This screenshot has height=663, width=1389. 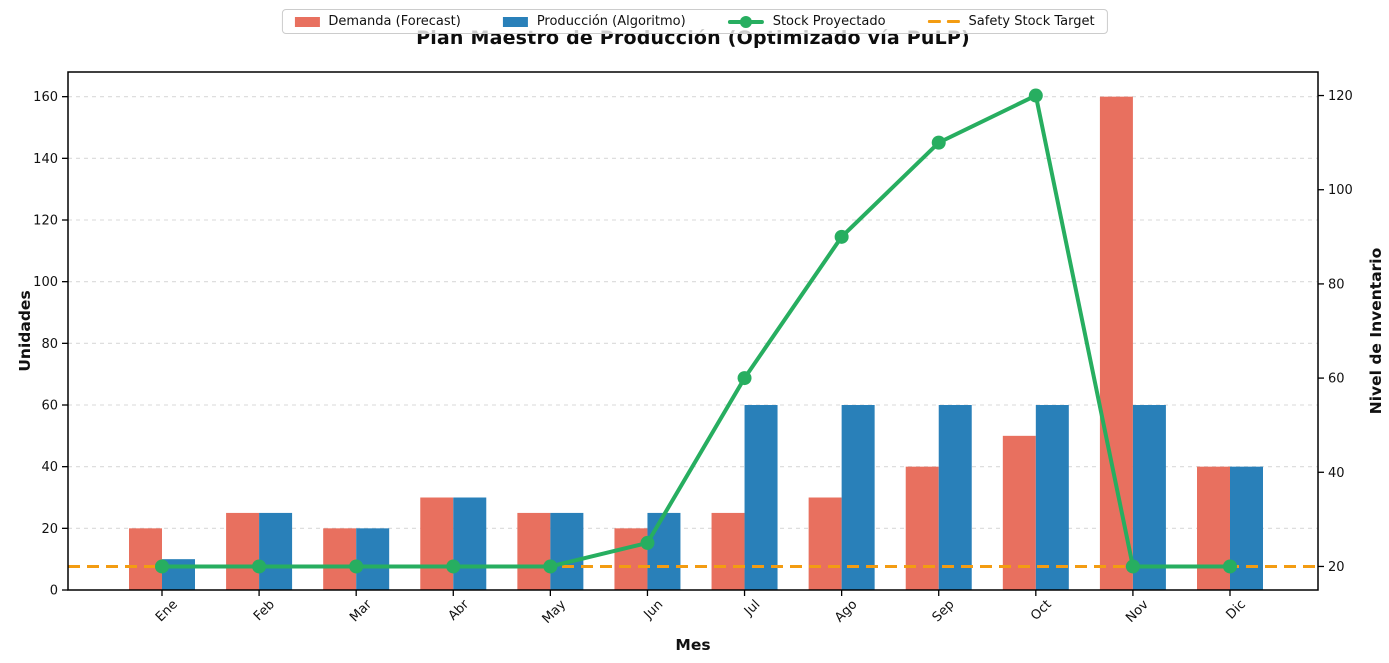 What do you see at coordinates (1236, 609) in the screenshot?
I see `x-tick-label-Dic: Dic` at bounding box center [1236, 609].